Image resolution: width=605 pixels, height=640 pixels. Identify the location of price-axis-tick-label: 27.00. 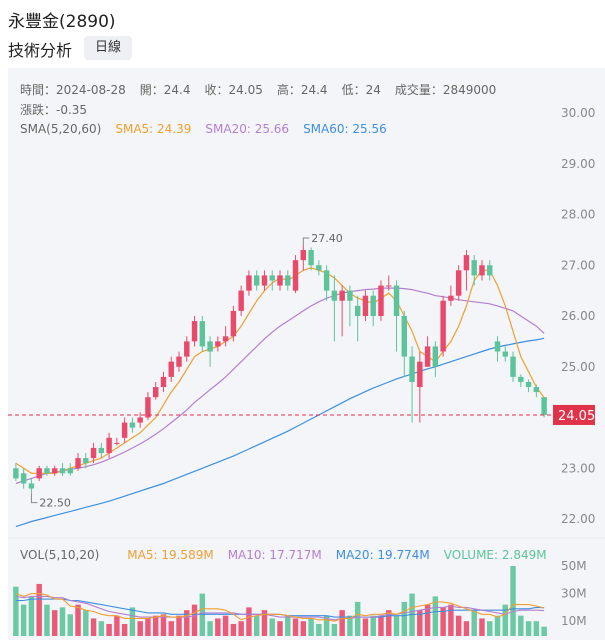
(578, 265).